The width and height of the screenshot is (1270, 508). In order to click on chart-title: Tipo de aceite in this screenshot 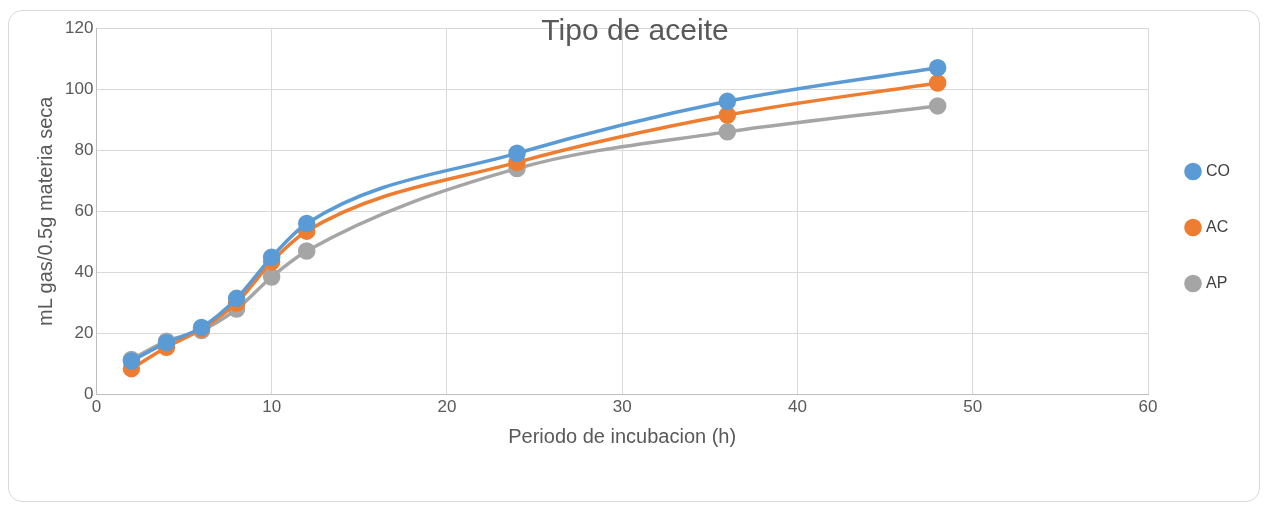, I will do `click(635, 30)`.